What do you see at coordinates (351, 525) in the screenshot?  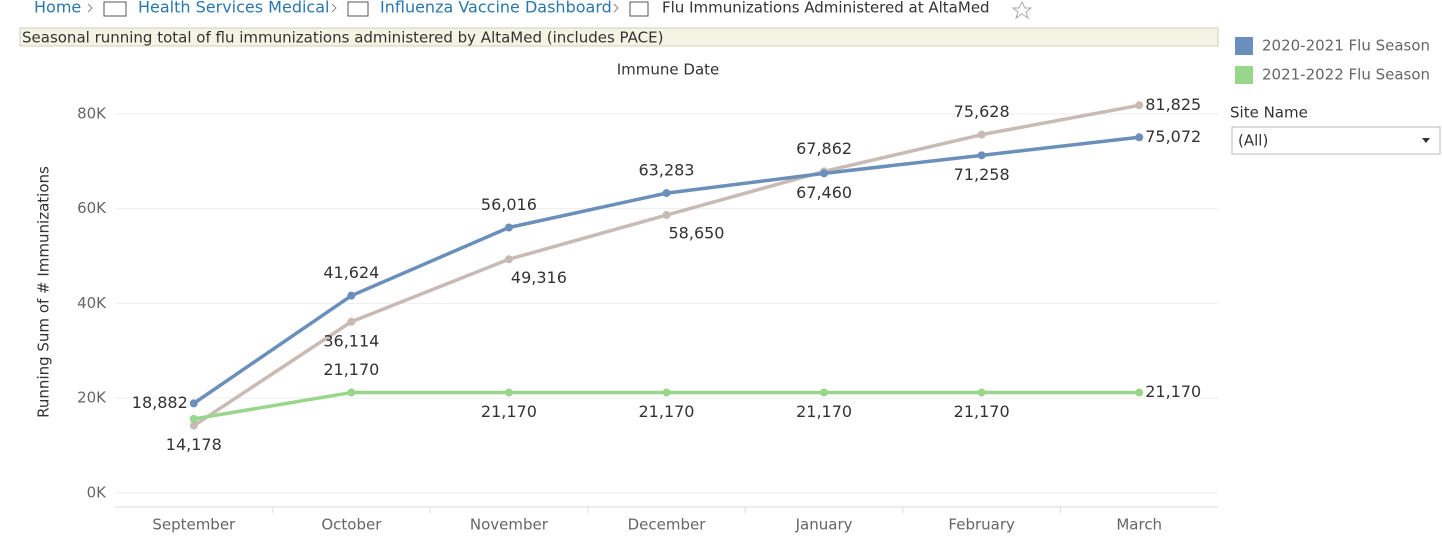 I see `x-tick-label: October` at bounding box center [351, 525].